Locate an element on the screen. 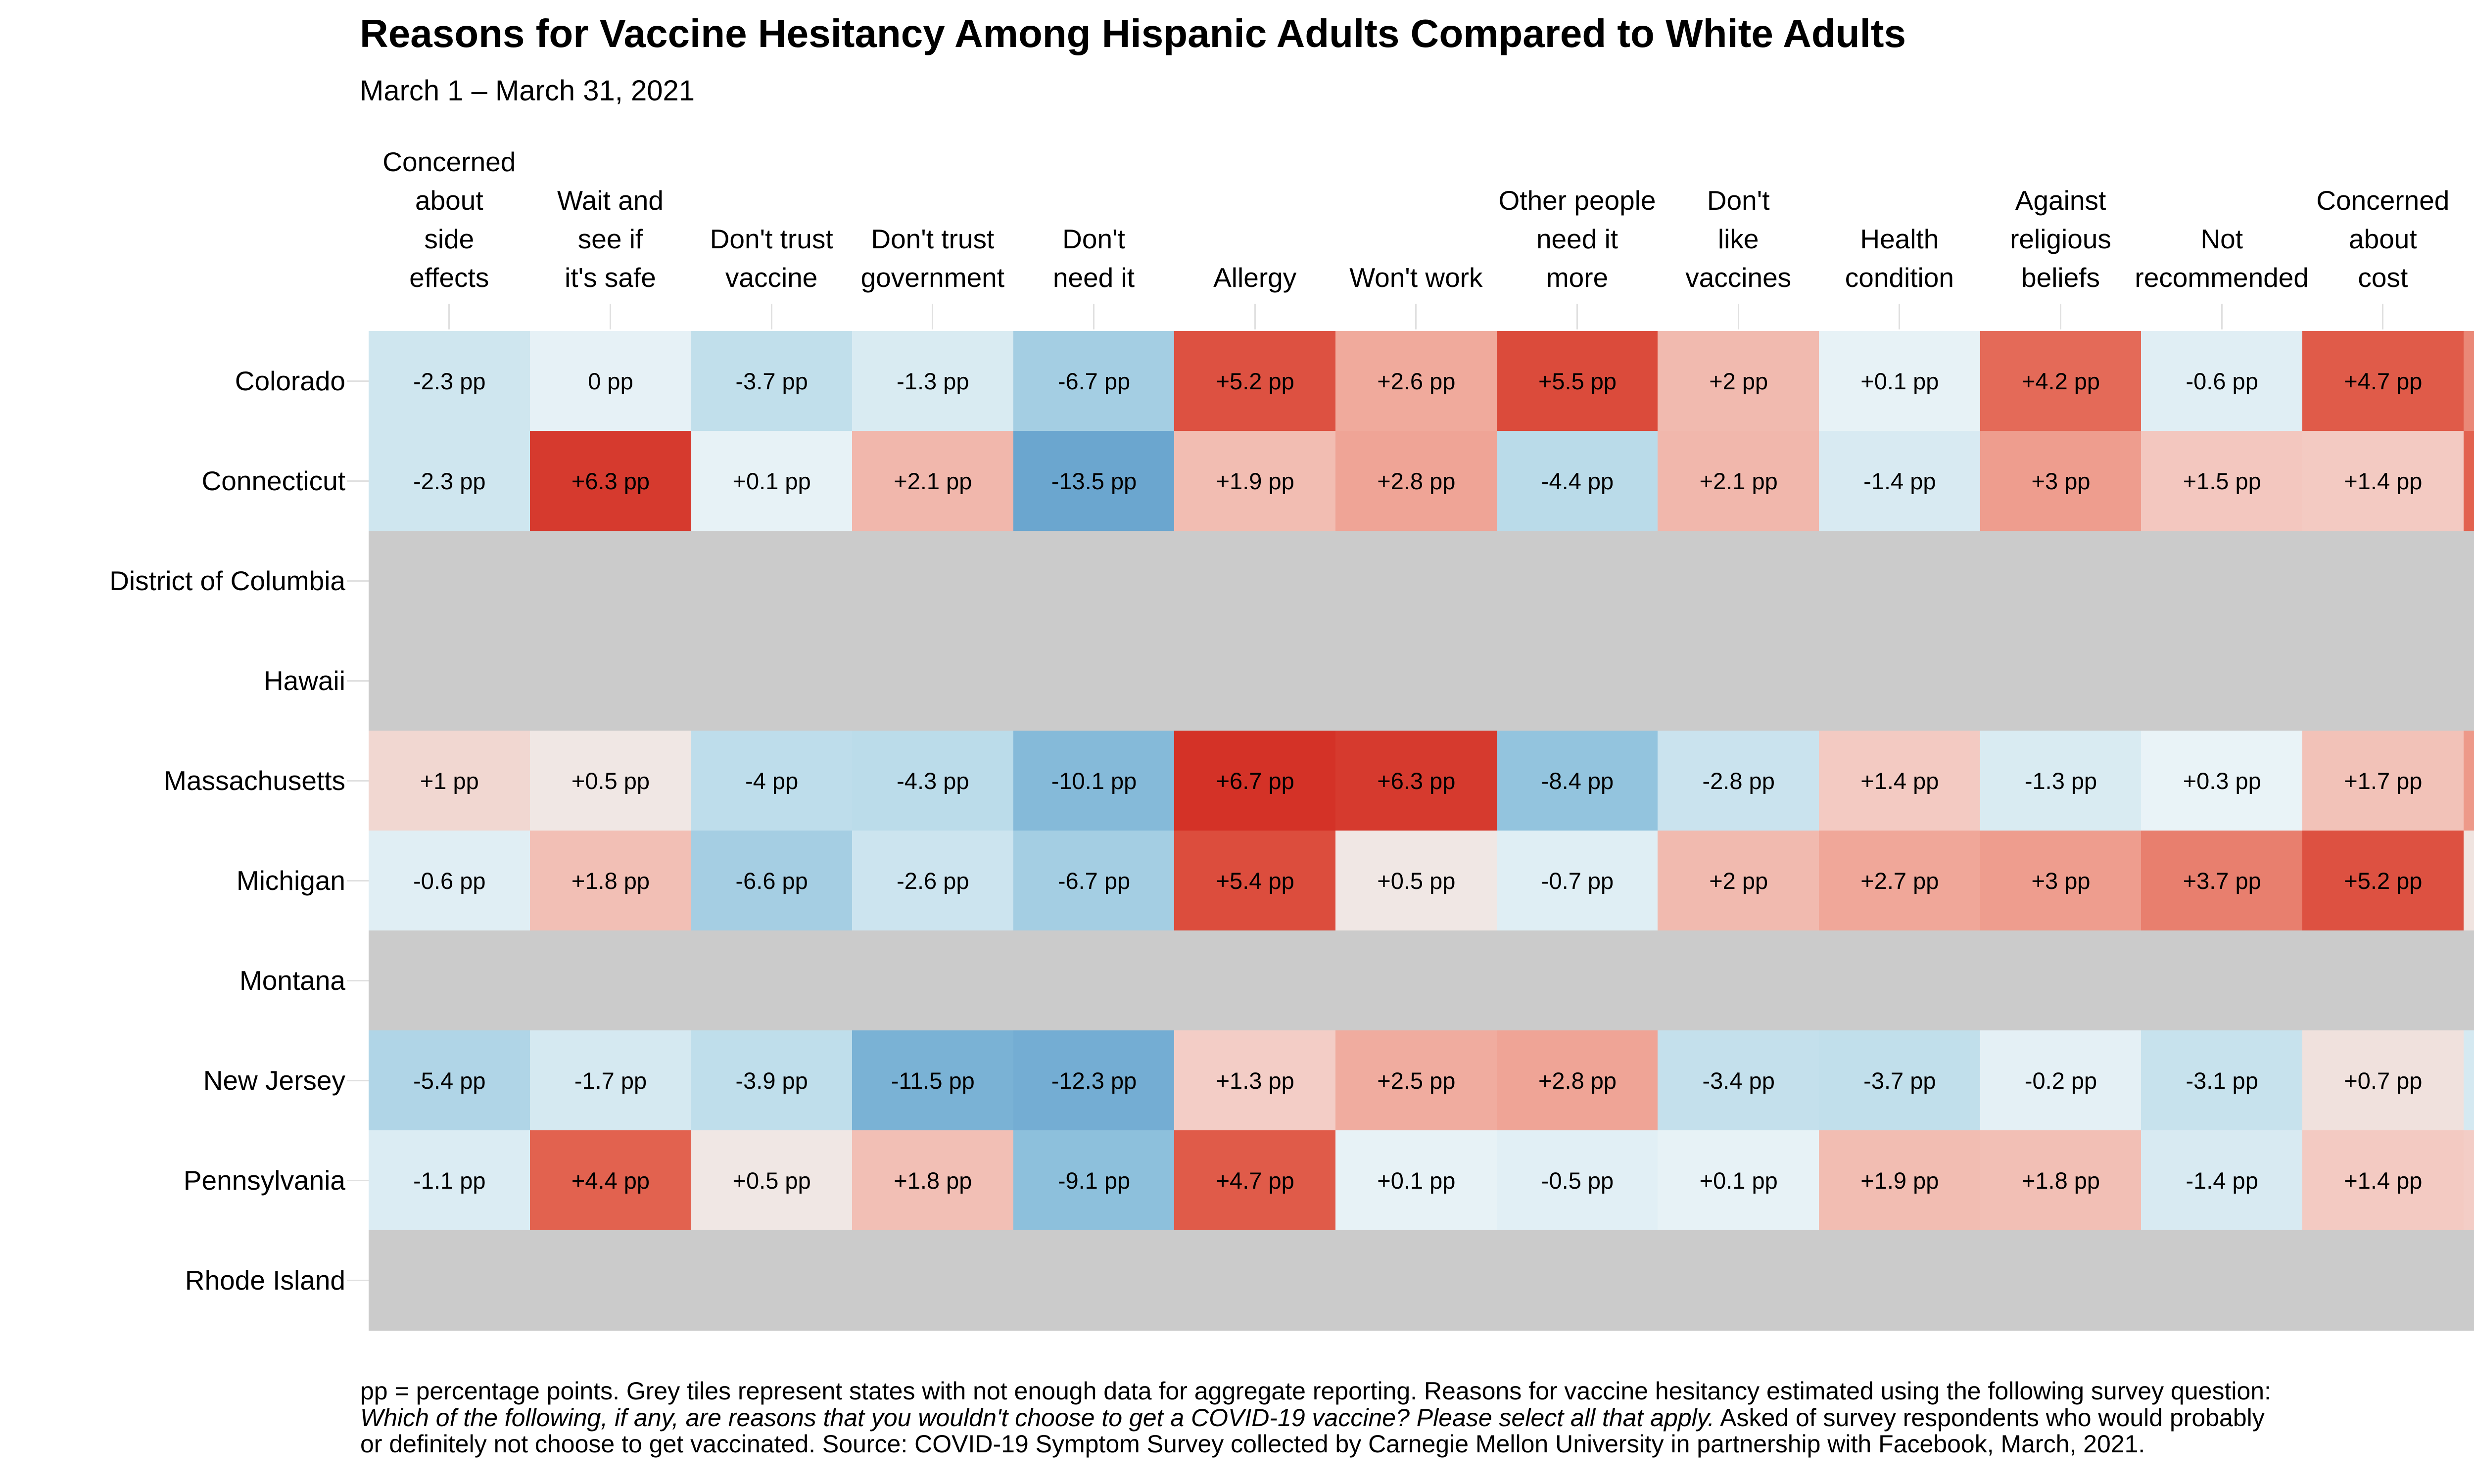 The image size is (2474, 1484). heatmap-cell: -0.5 pp is located at coordinates (1577, 1180).